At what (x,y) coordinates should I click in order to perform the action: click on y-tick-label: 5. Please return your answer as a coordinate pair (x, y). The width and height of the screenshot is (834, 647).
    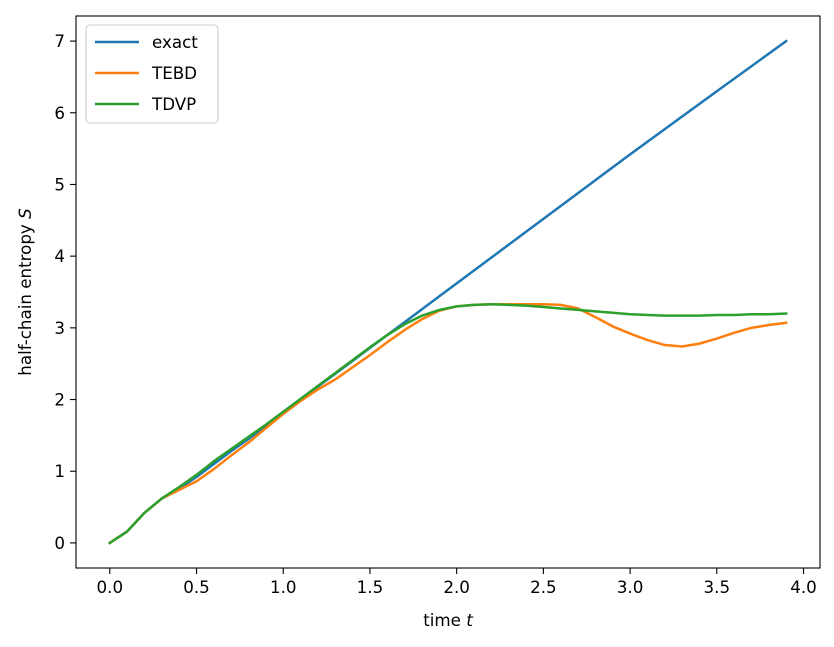
    Looking at the image, I should click on (59, 184).